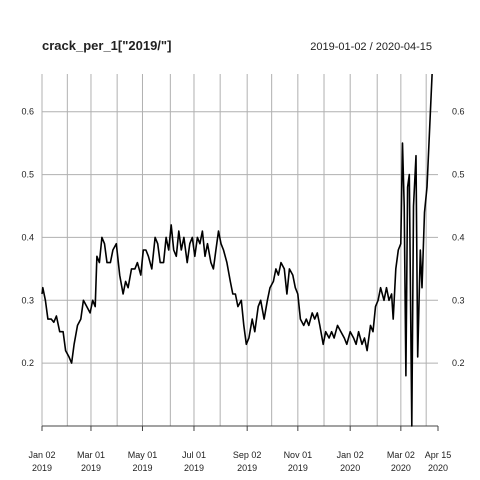 The image size is (480, 480). Describe the element at coordinates (27, 363) in the screenshot. I see `y-tick-label-left: 0.2` at that location.